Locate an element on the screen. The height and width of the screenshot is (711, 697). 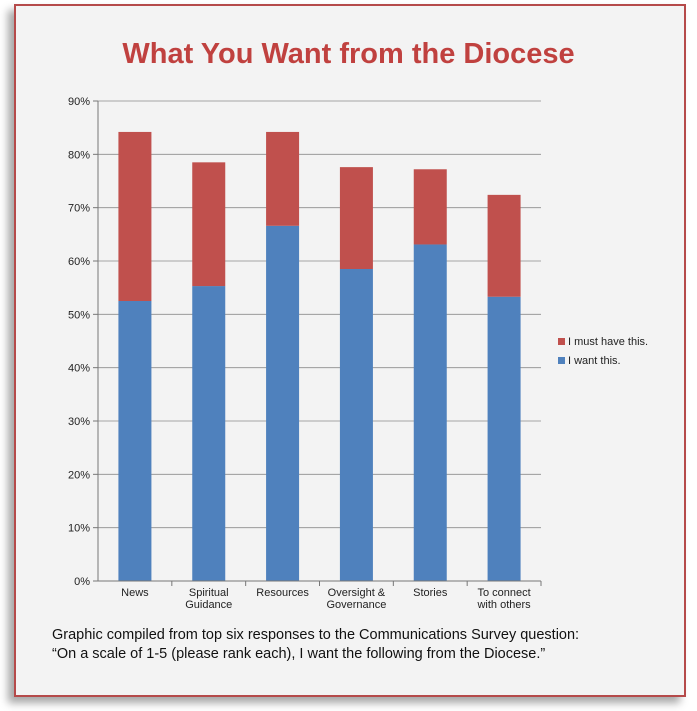
x-tick-label: Oversight & is located at coordinates (357, 593).